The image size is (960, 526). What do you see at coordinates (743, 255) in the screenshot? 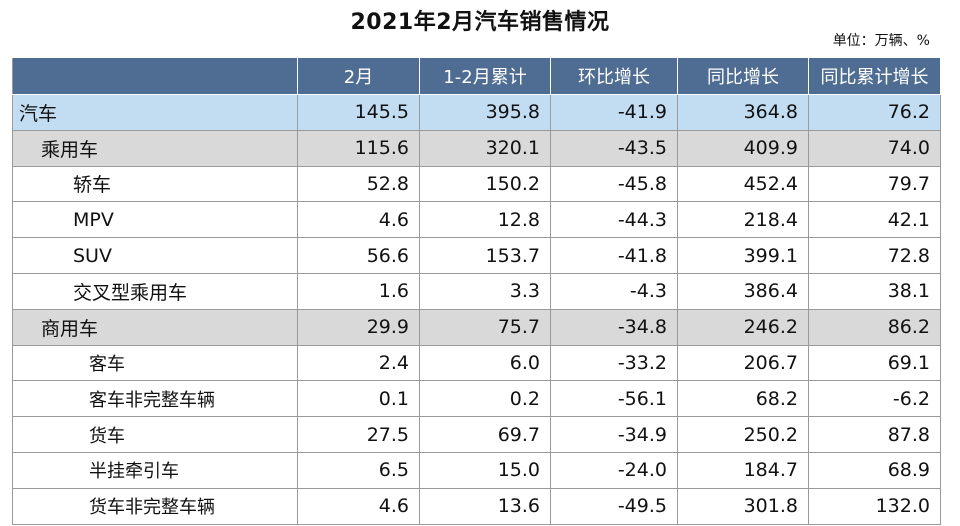
I see `table-cell: 399.1` at bounding box center [743, 255].